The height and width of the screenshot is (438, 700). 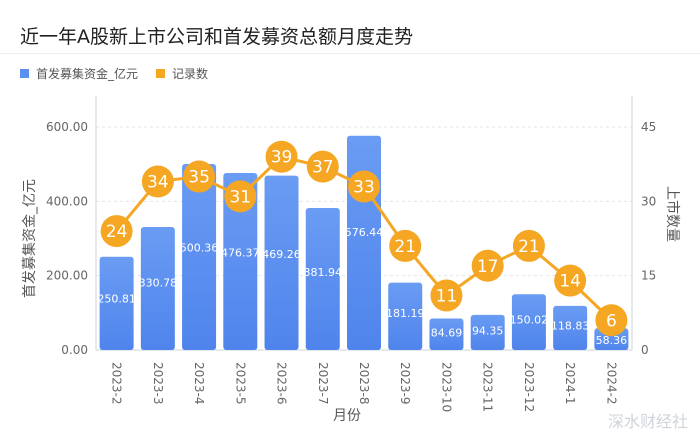 I want to click on bar-value-label: 576.44, so click(x=364, y=232).